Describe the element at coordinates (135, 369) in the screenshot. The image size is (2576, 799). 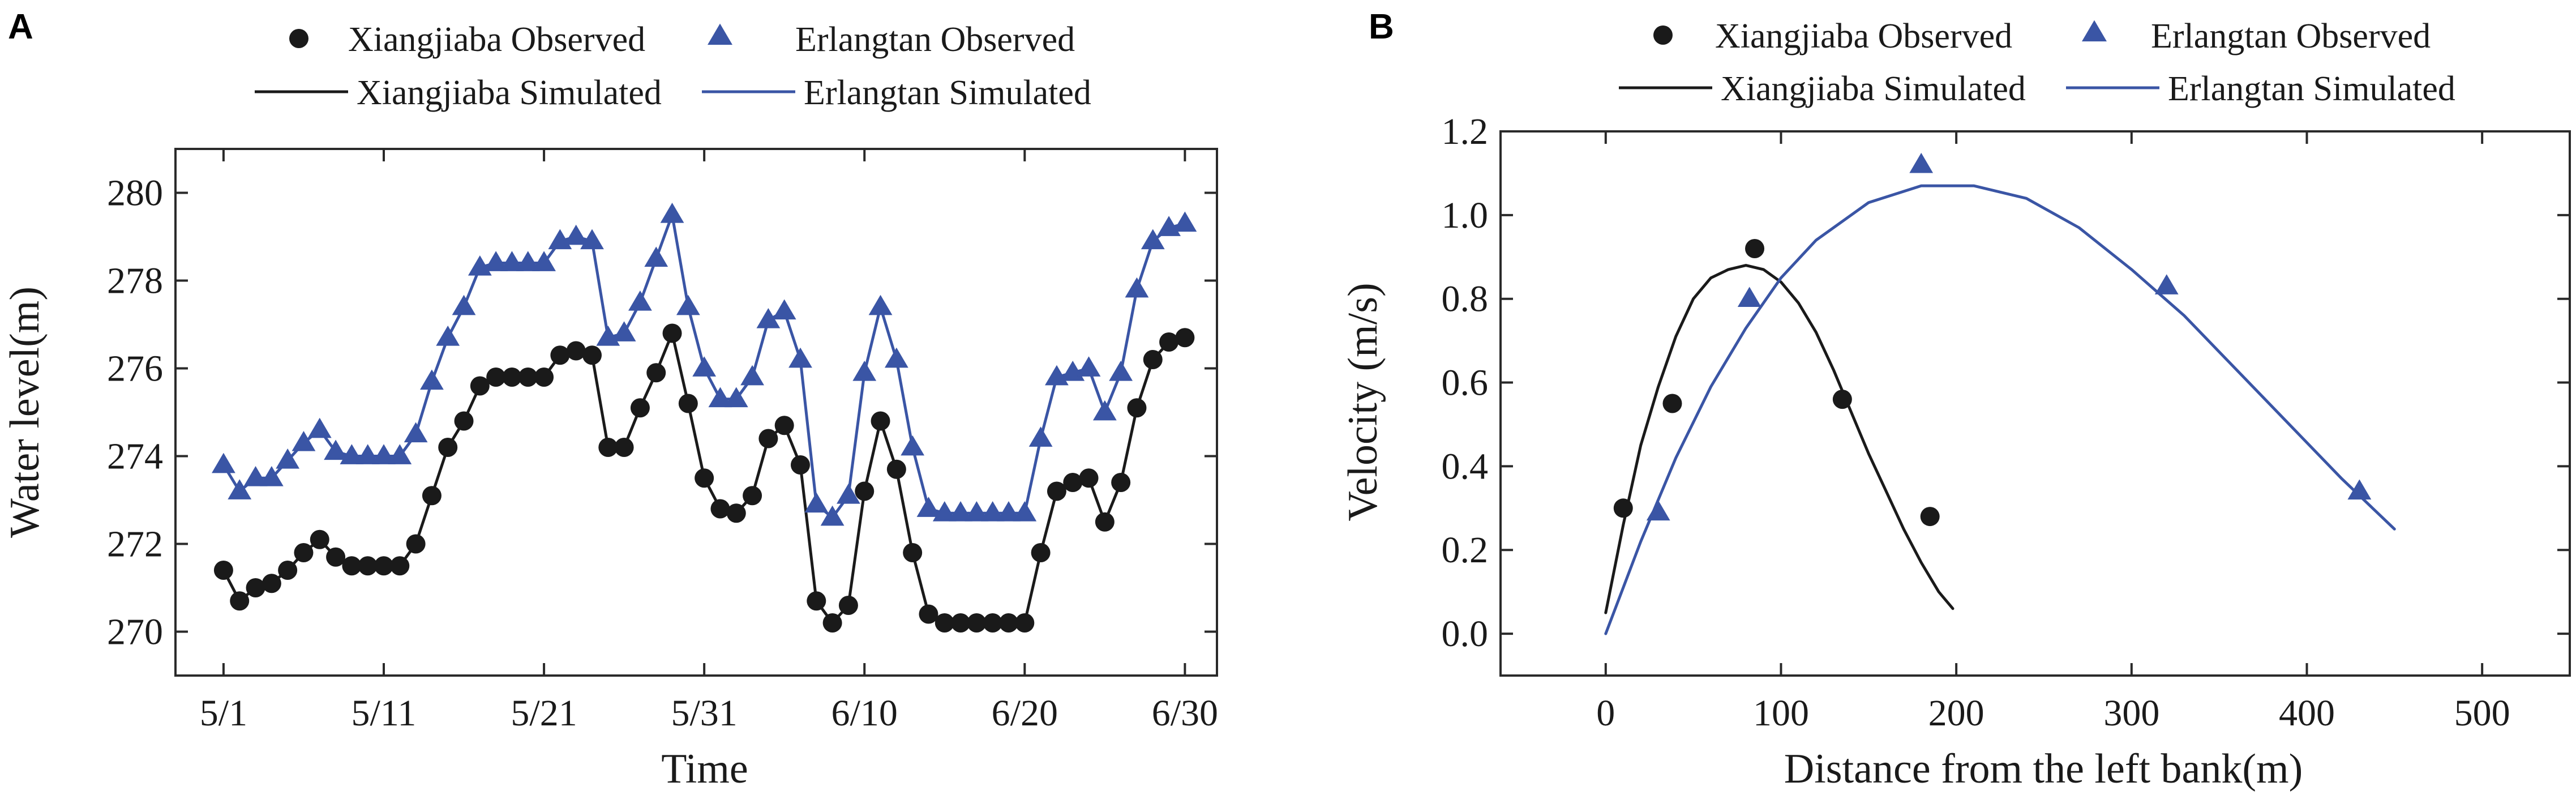
I see `y-tick-label: 276` at that location.